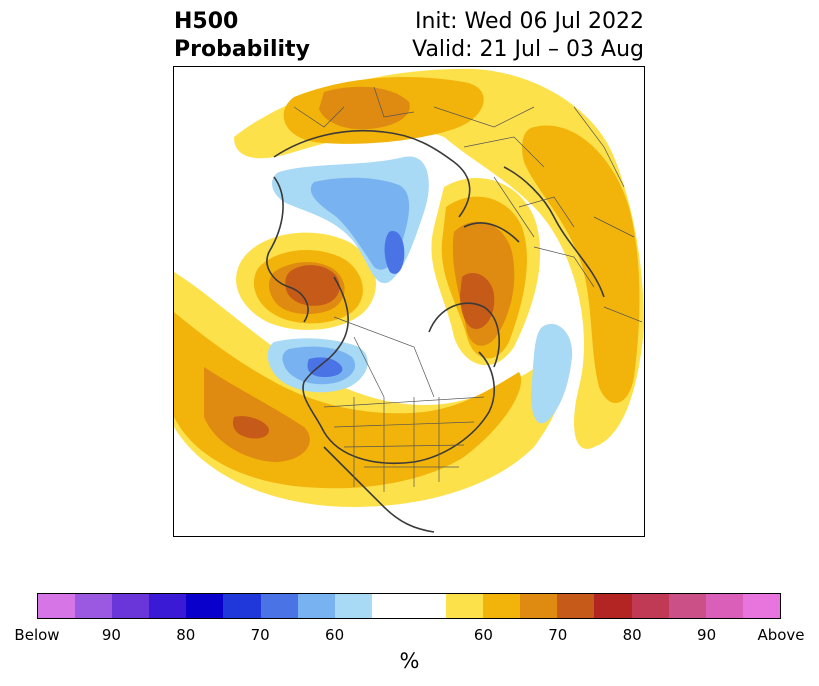 This screenshot has width=819, height=686. What do you see at coordinates (781, 635) in the screenshot?
I see `colorbar-tick-label: Above` at bounding box center [781, 635].